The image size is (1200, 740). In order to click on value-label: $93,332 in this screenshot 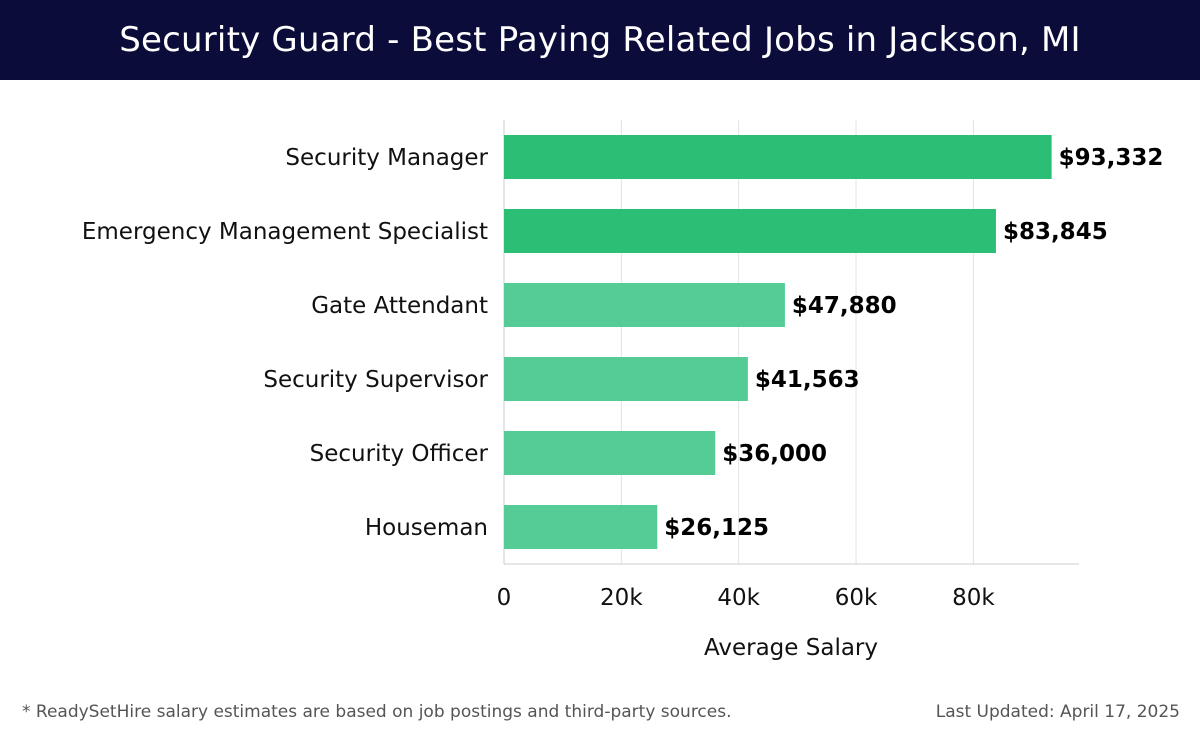, I will do `click(1111, 158)`.